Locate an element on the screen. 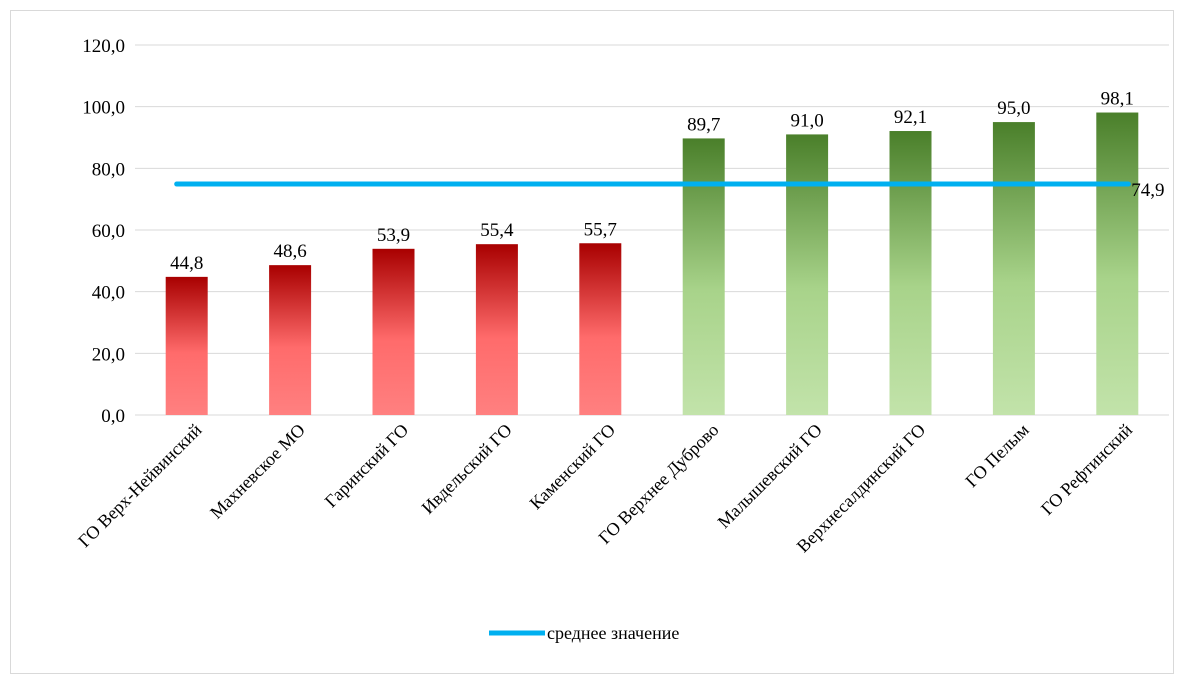 Image resolution: width=1186 pixels, height=684 pixels. x-category-label: Каменский ГО is located at coordinates (573, 467).